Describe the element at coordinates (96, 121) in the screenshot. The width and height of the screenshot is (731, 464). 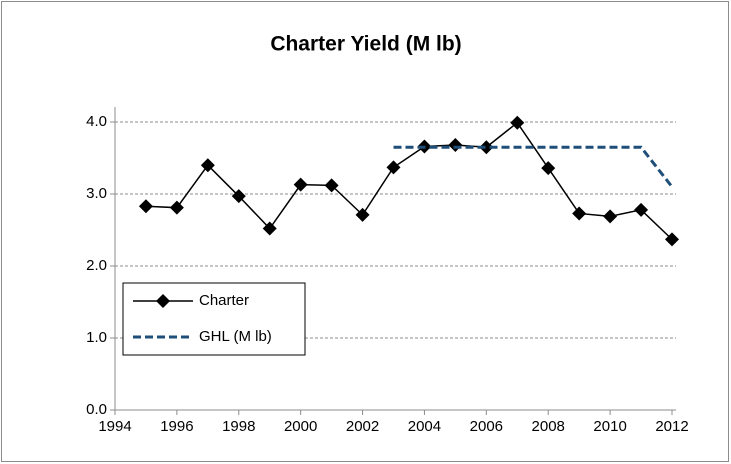
I see `y-tick-label: 4.0` at that location.